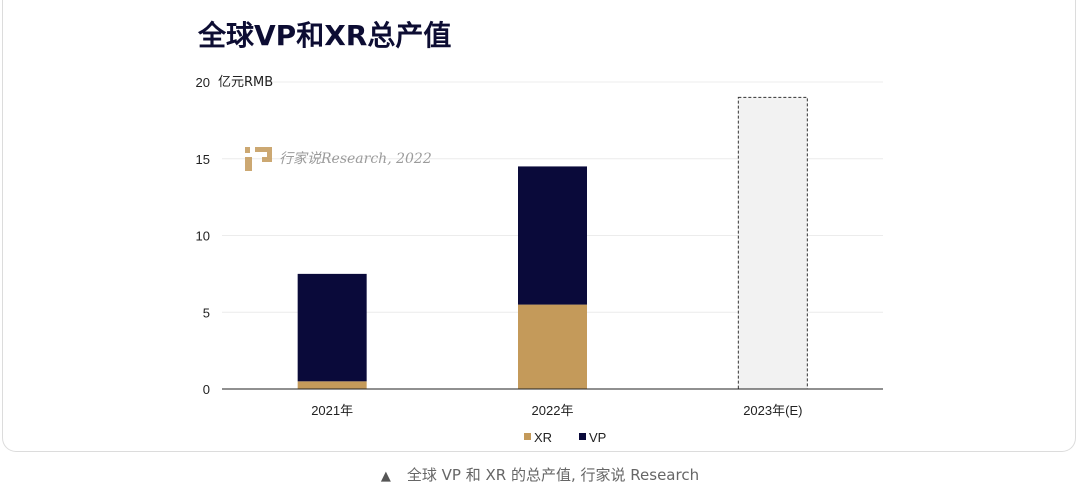 This screenshot has height=486, width=1080. What do you see at coordinates (565, 437) in the screenshot?
I see `legend: XR VP` at bounding box center [565, 437].